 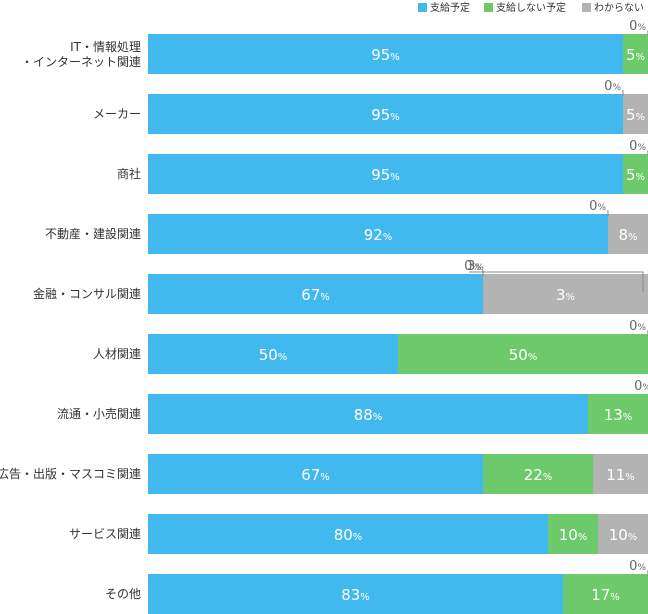 I want to click on bar-row: 92% 8% 0%, so click(x=398, y=226).